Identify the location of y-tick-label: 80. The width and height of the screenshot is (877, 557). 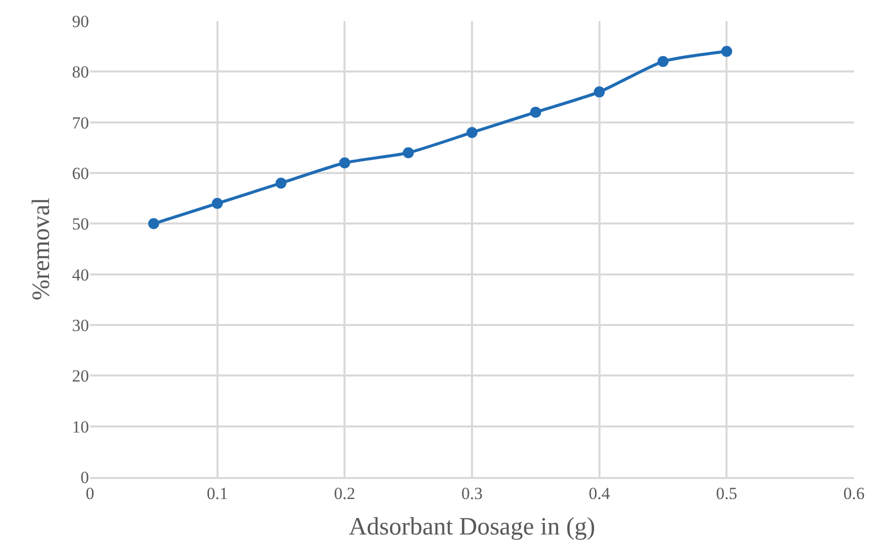
(80, 72).